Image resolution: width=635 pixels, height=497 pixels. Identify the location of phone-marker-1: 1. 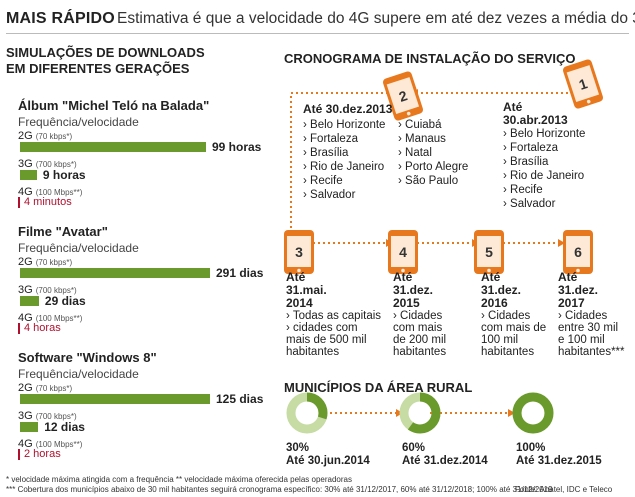
(583, 84).